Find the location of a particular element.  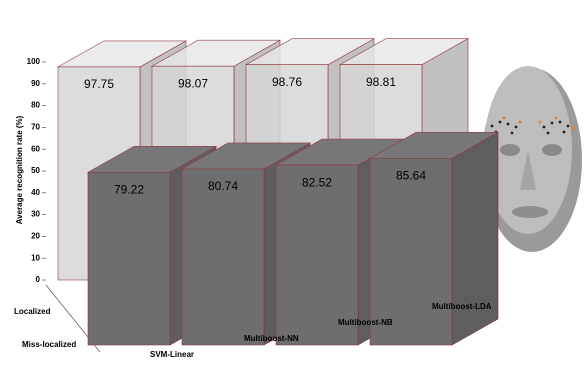

y-tick-label: 100 is located at coordinates (34, 61).